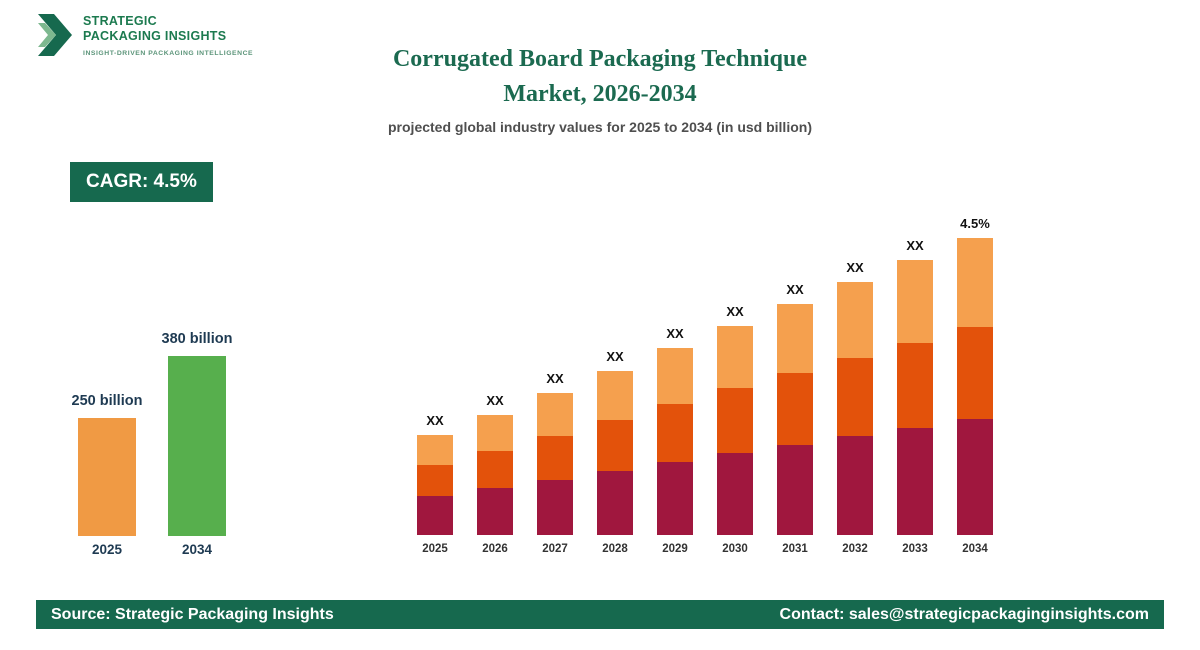  What do you see at coordinates (735, 549) in the screenshot?
I see `year-label: 2030` at bounding box center [735, 549].